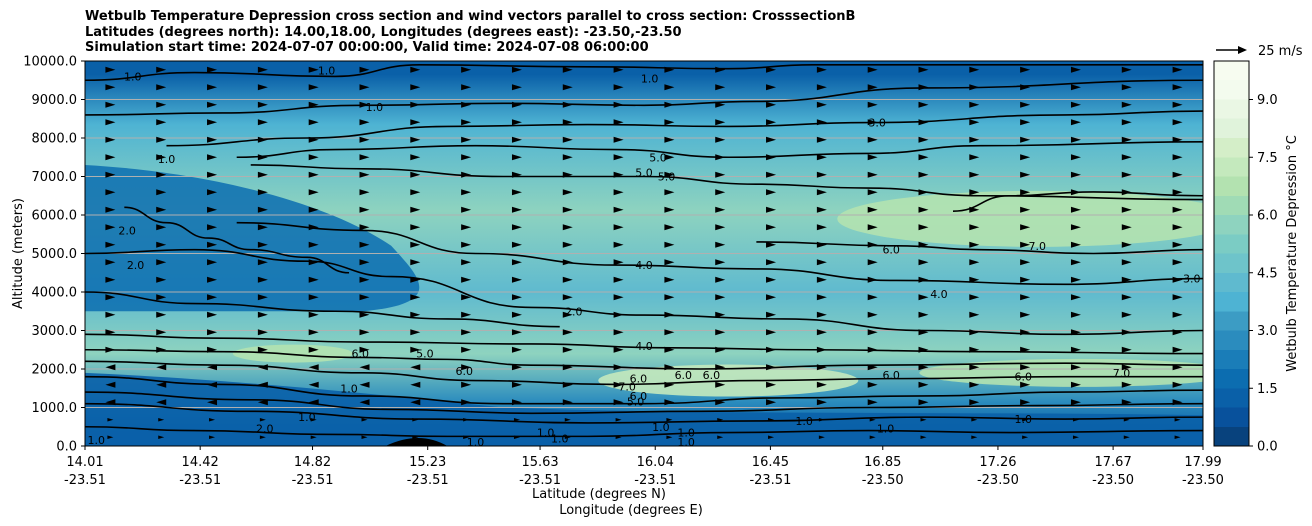  Describe the element at coordinates (644, 431) in the screenshot. I see `contour-1-surface` at that location.